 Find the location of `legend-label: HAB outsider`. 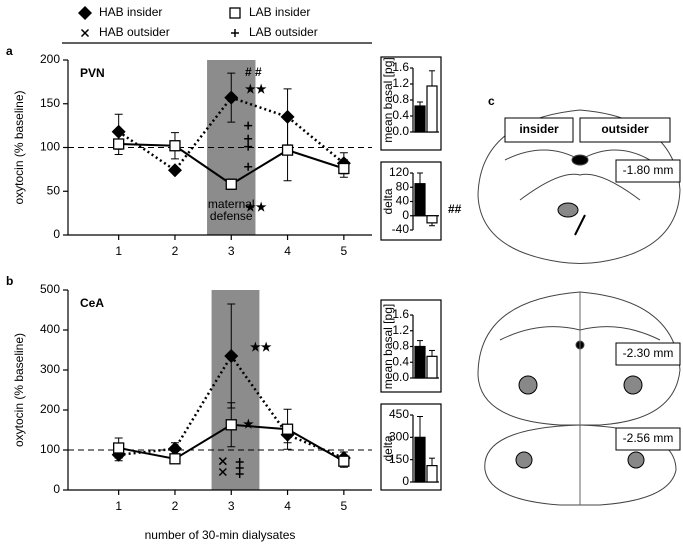

legend-label: HAB outsider is located at coordinates (134, 32).